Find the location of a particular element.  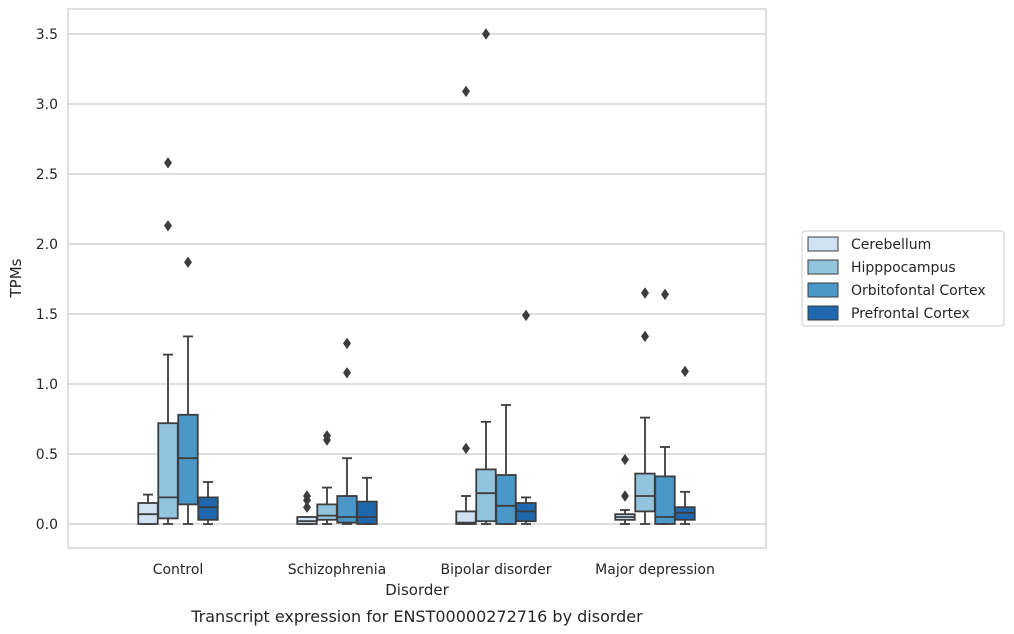

legend-label: Orbitofontal Cortex is located at coordinates (918, 291).